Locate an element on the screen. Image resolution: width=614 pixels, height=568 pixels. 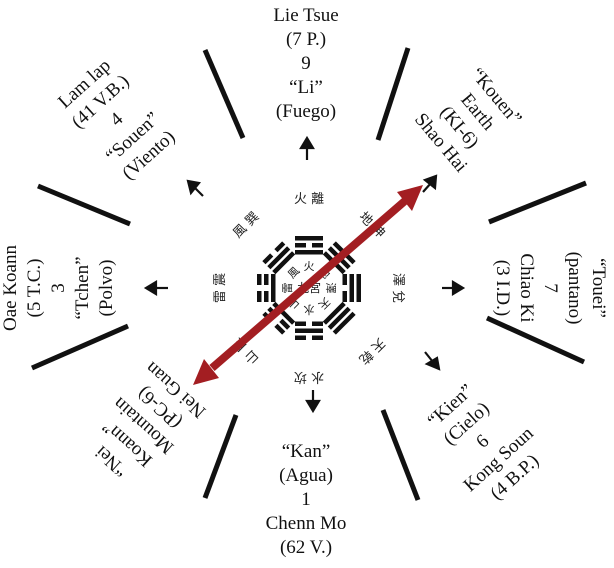
glyph-nw: 風 巽 is located at coordinates (246, 225).